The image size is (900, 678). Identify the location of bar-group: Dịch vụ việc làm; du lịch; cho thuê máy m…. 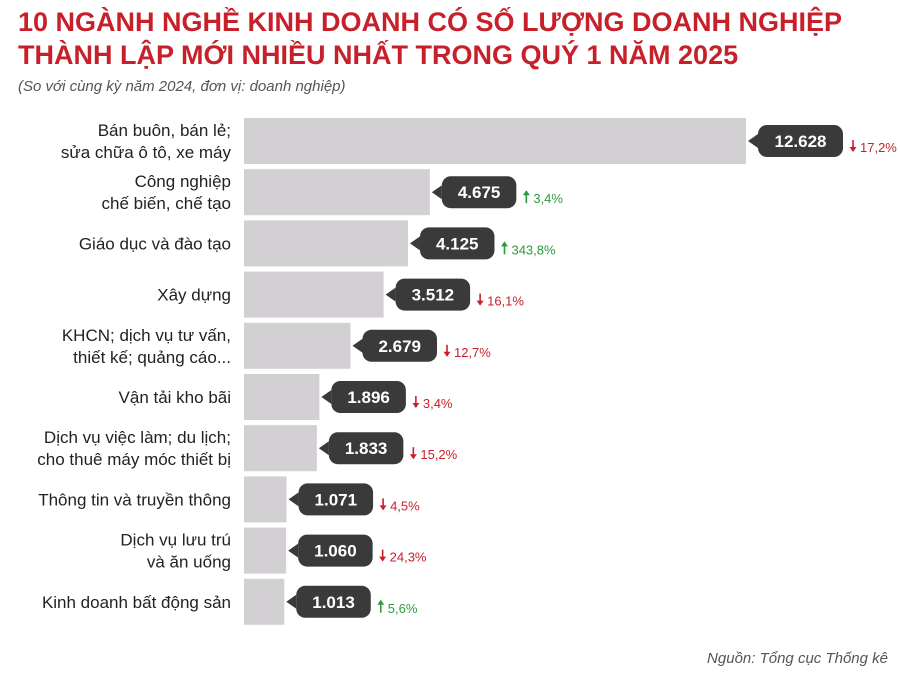
(247, 448).